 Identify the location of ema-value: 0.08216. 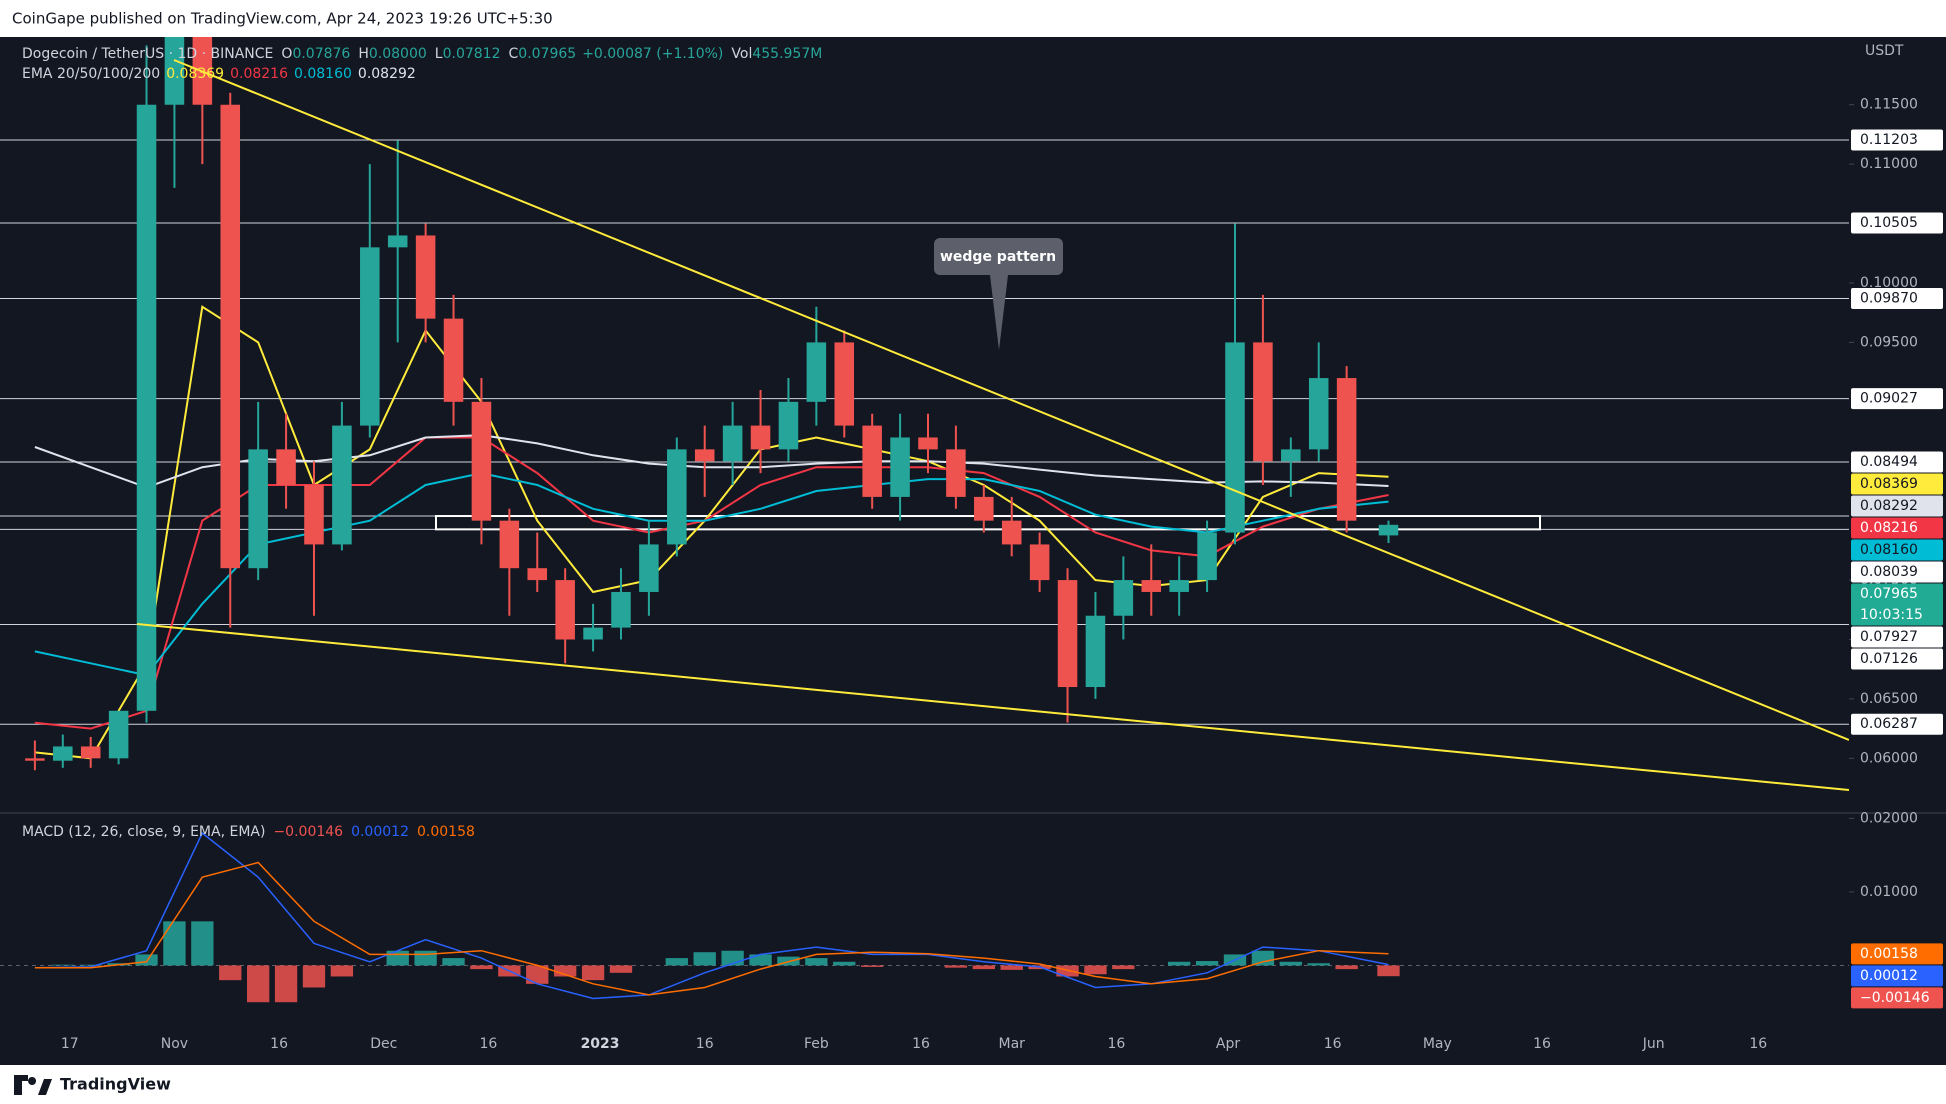
(259, 74).